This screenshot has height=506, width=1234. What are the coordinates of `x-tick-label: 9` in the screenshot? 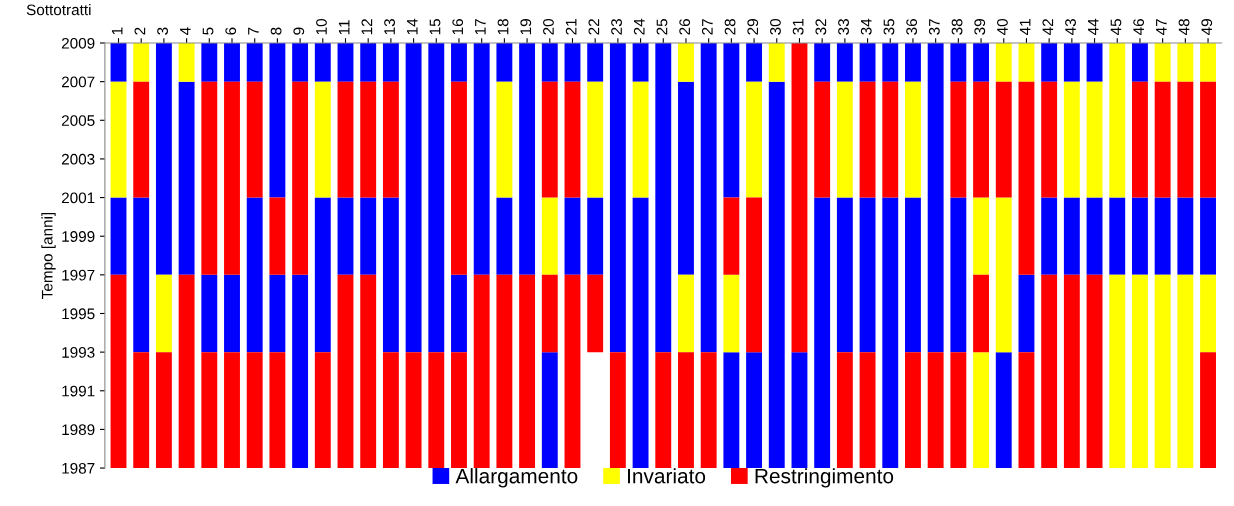 It's located at (299, 31).